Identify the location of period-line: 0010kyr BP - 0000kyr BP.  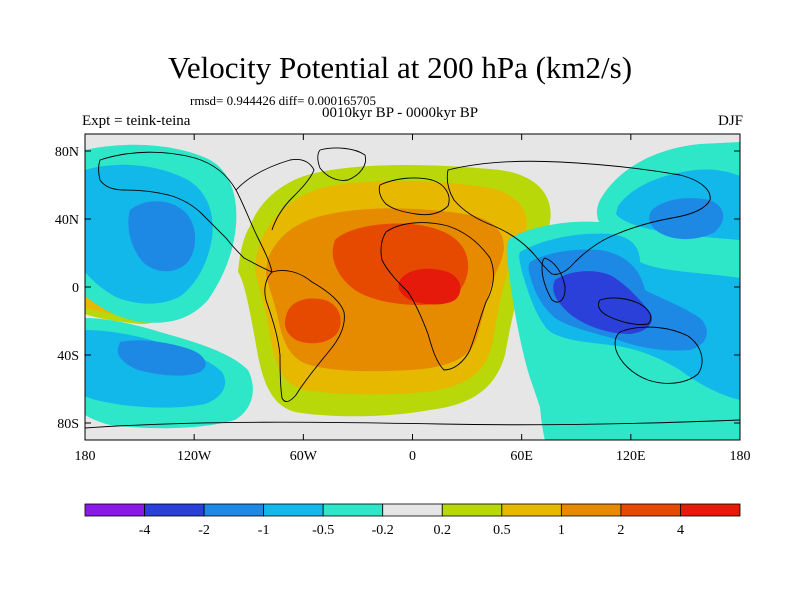
(400, 113).